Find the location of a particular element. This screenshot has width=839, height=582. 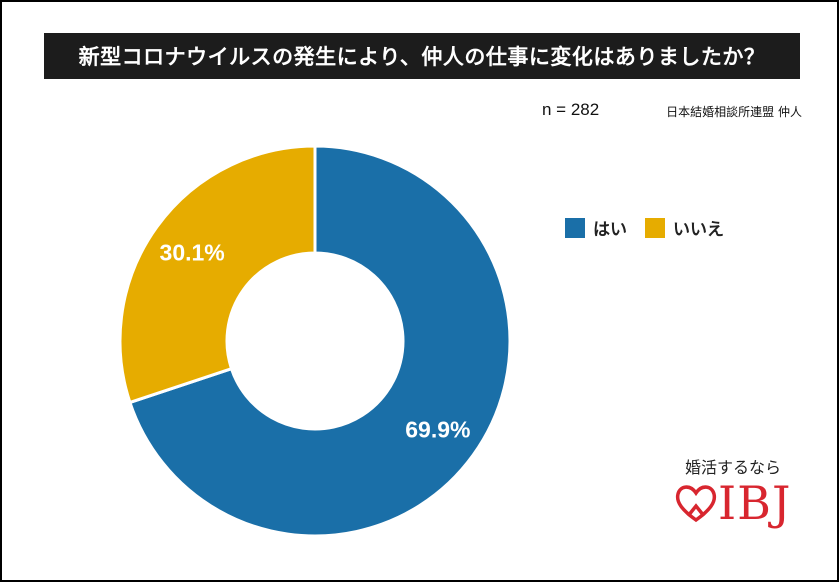

logo-brand: IBJ is located at coordinates (755, 503).